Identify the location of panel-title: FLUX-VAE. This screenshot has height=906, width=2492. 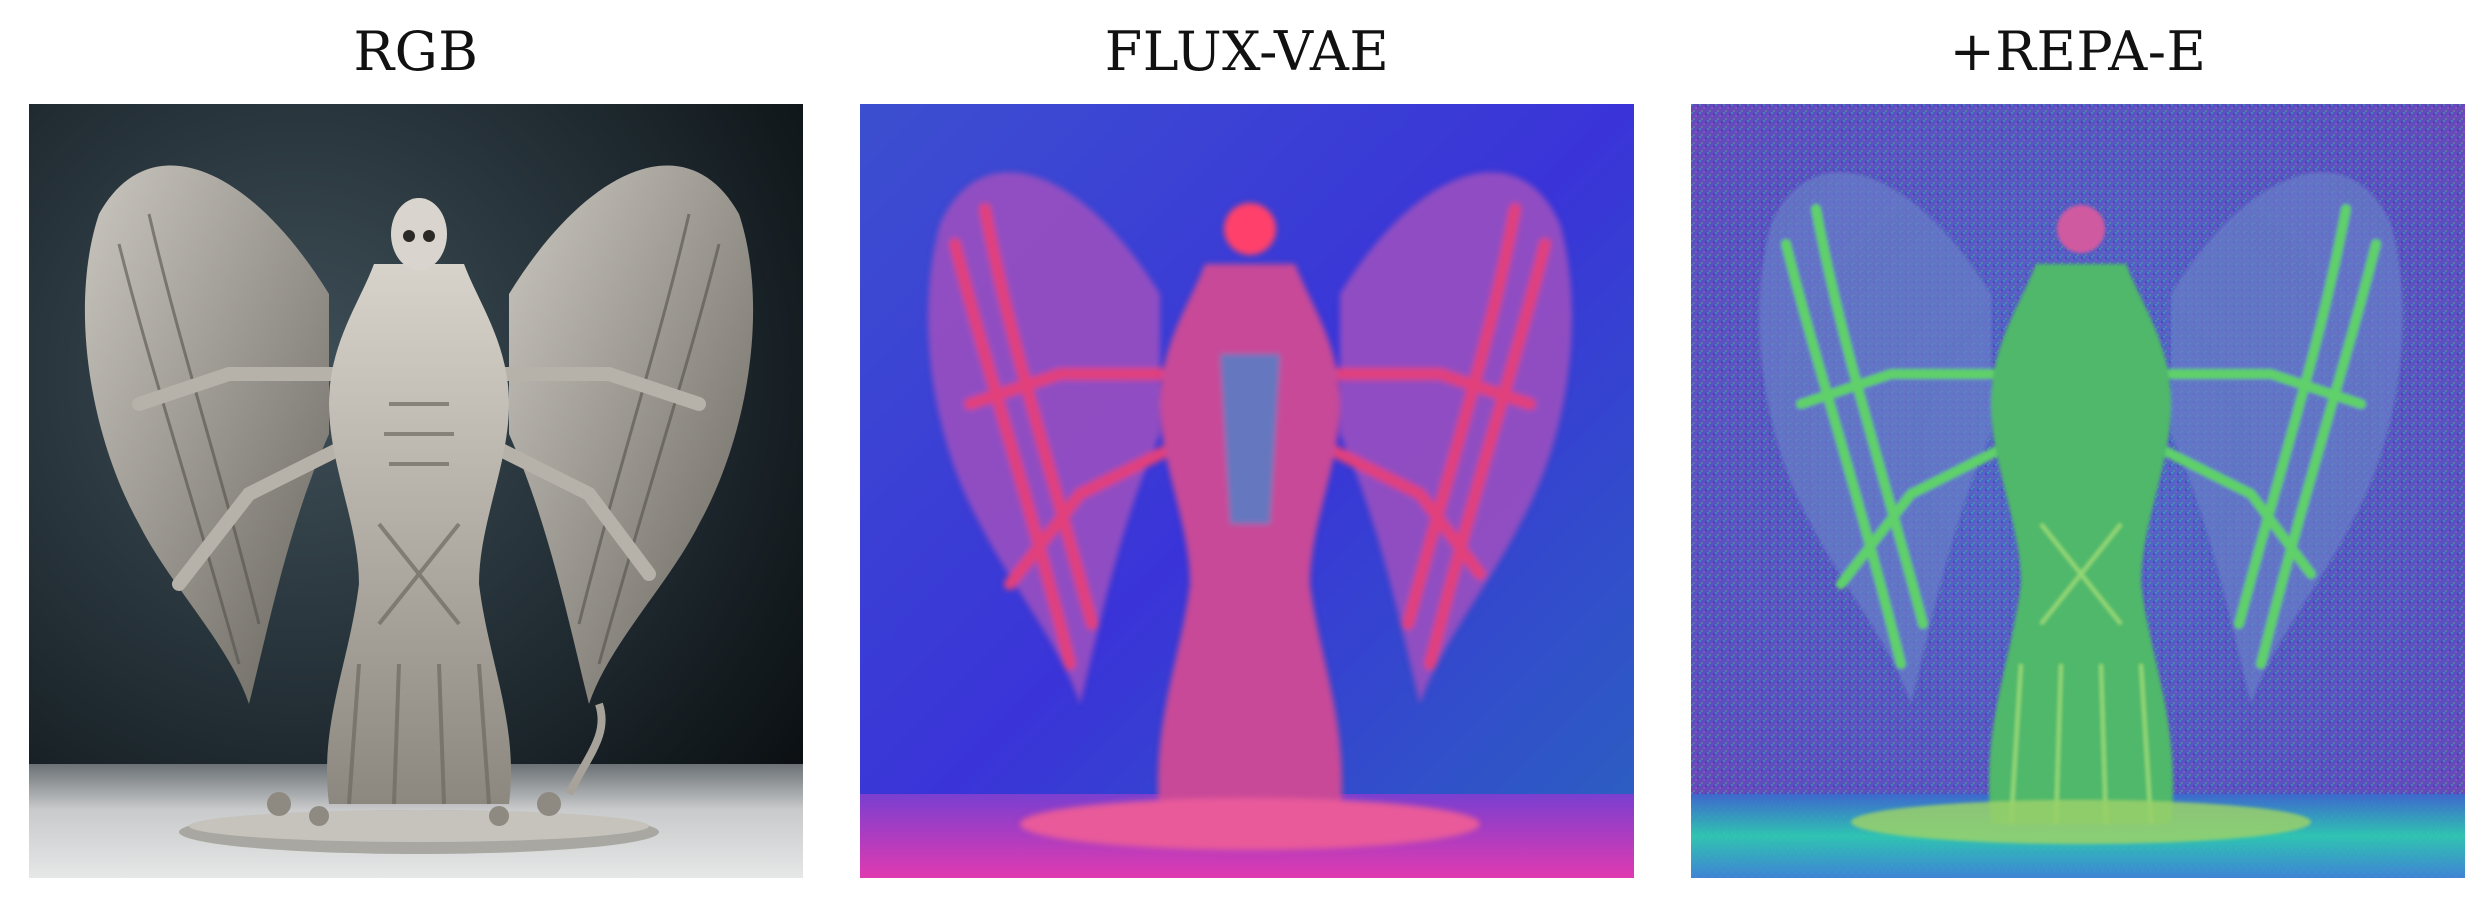
(1247, 51).